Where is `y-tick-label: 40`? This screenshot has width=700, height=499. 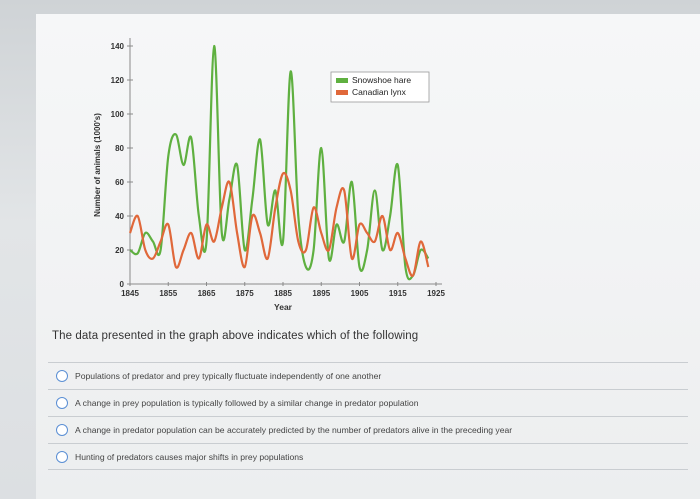 y-tick-label: 40 is located at coordinates (119, 216).